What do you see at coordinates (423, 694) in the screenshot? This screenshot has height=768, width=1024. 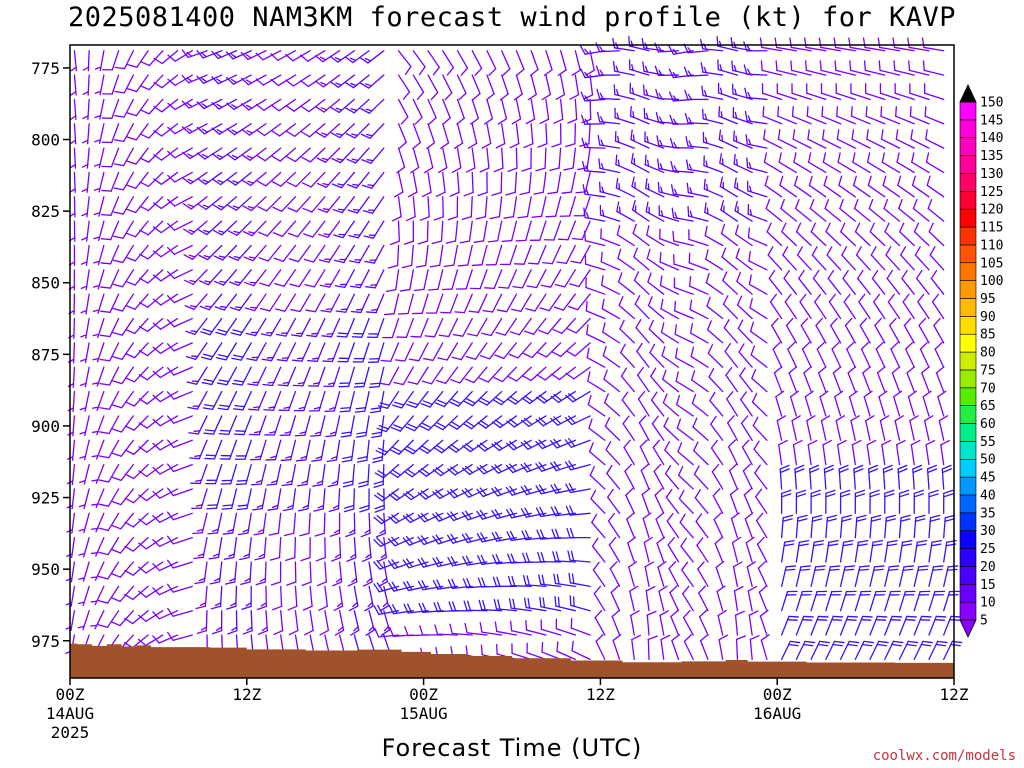 I see `x-tick-label: 00Z` at bounding box center [423, 694].